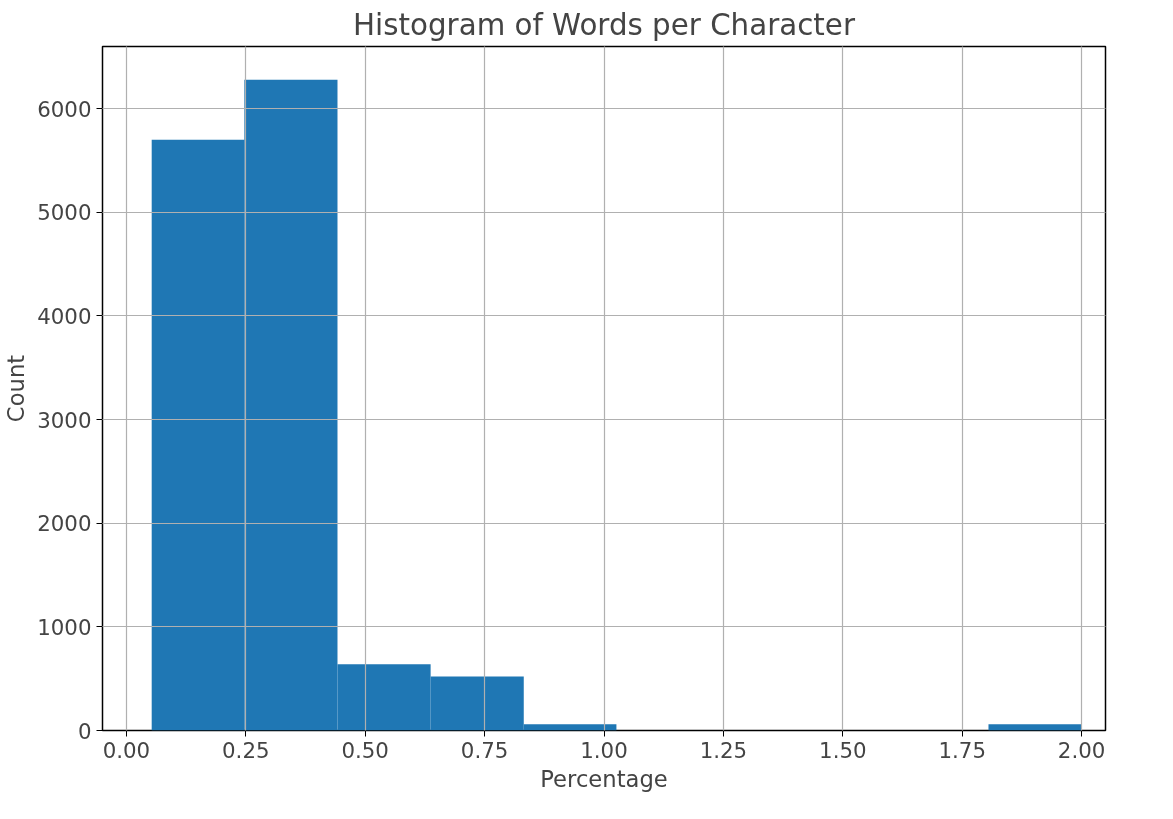 The height and width of the screenshot is (819, 1173). What do you see at coordinates (604, 750) in the screenshot?
I see `x-tick-label: 1.00` at bounding box center [604, 750].